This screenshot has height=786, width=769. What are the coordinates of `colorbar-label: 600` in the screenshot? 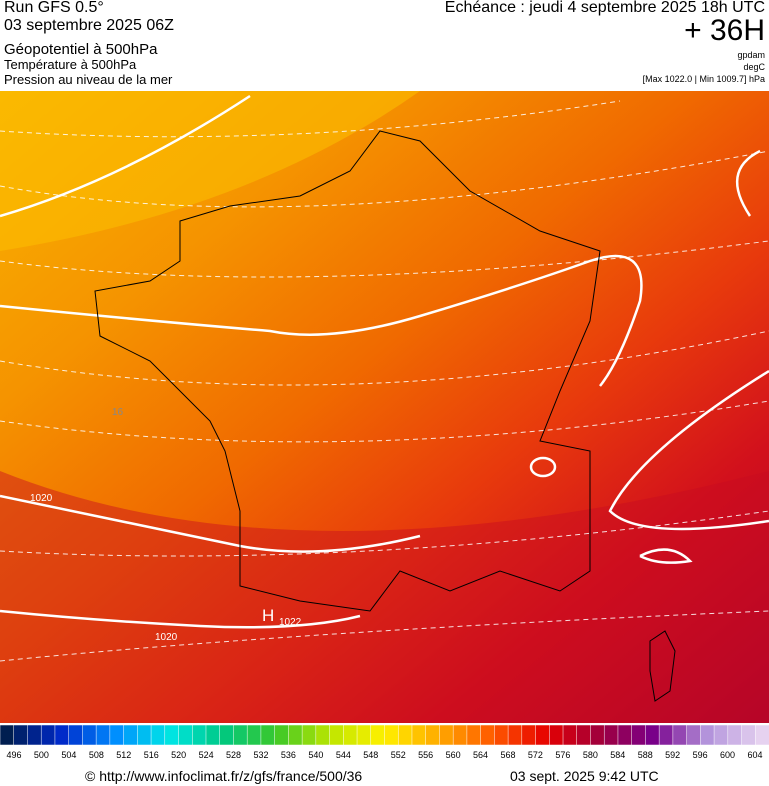 It's located at (727, 755).